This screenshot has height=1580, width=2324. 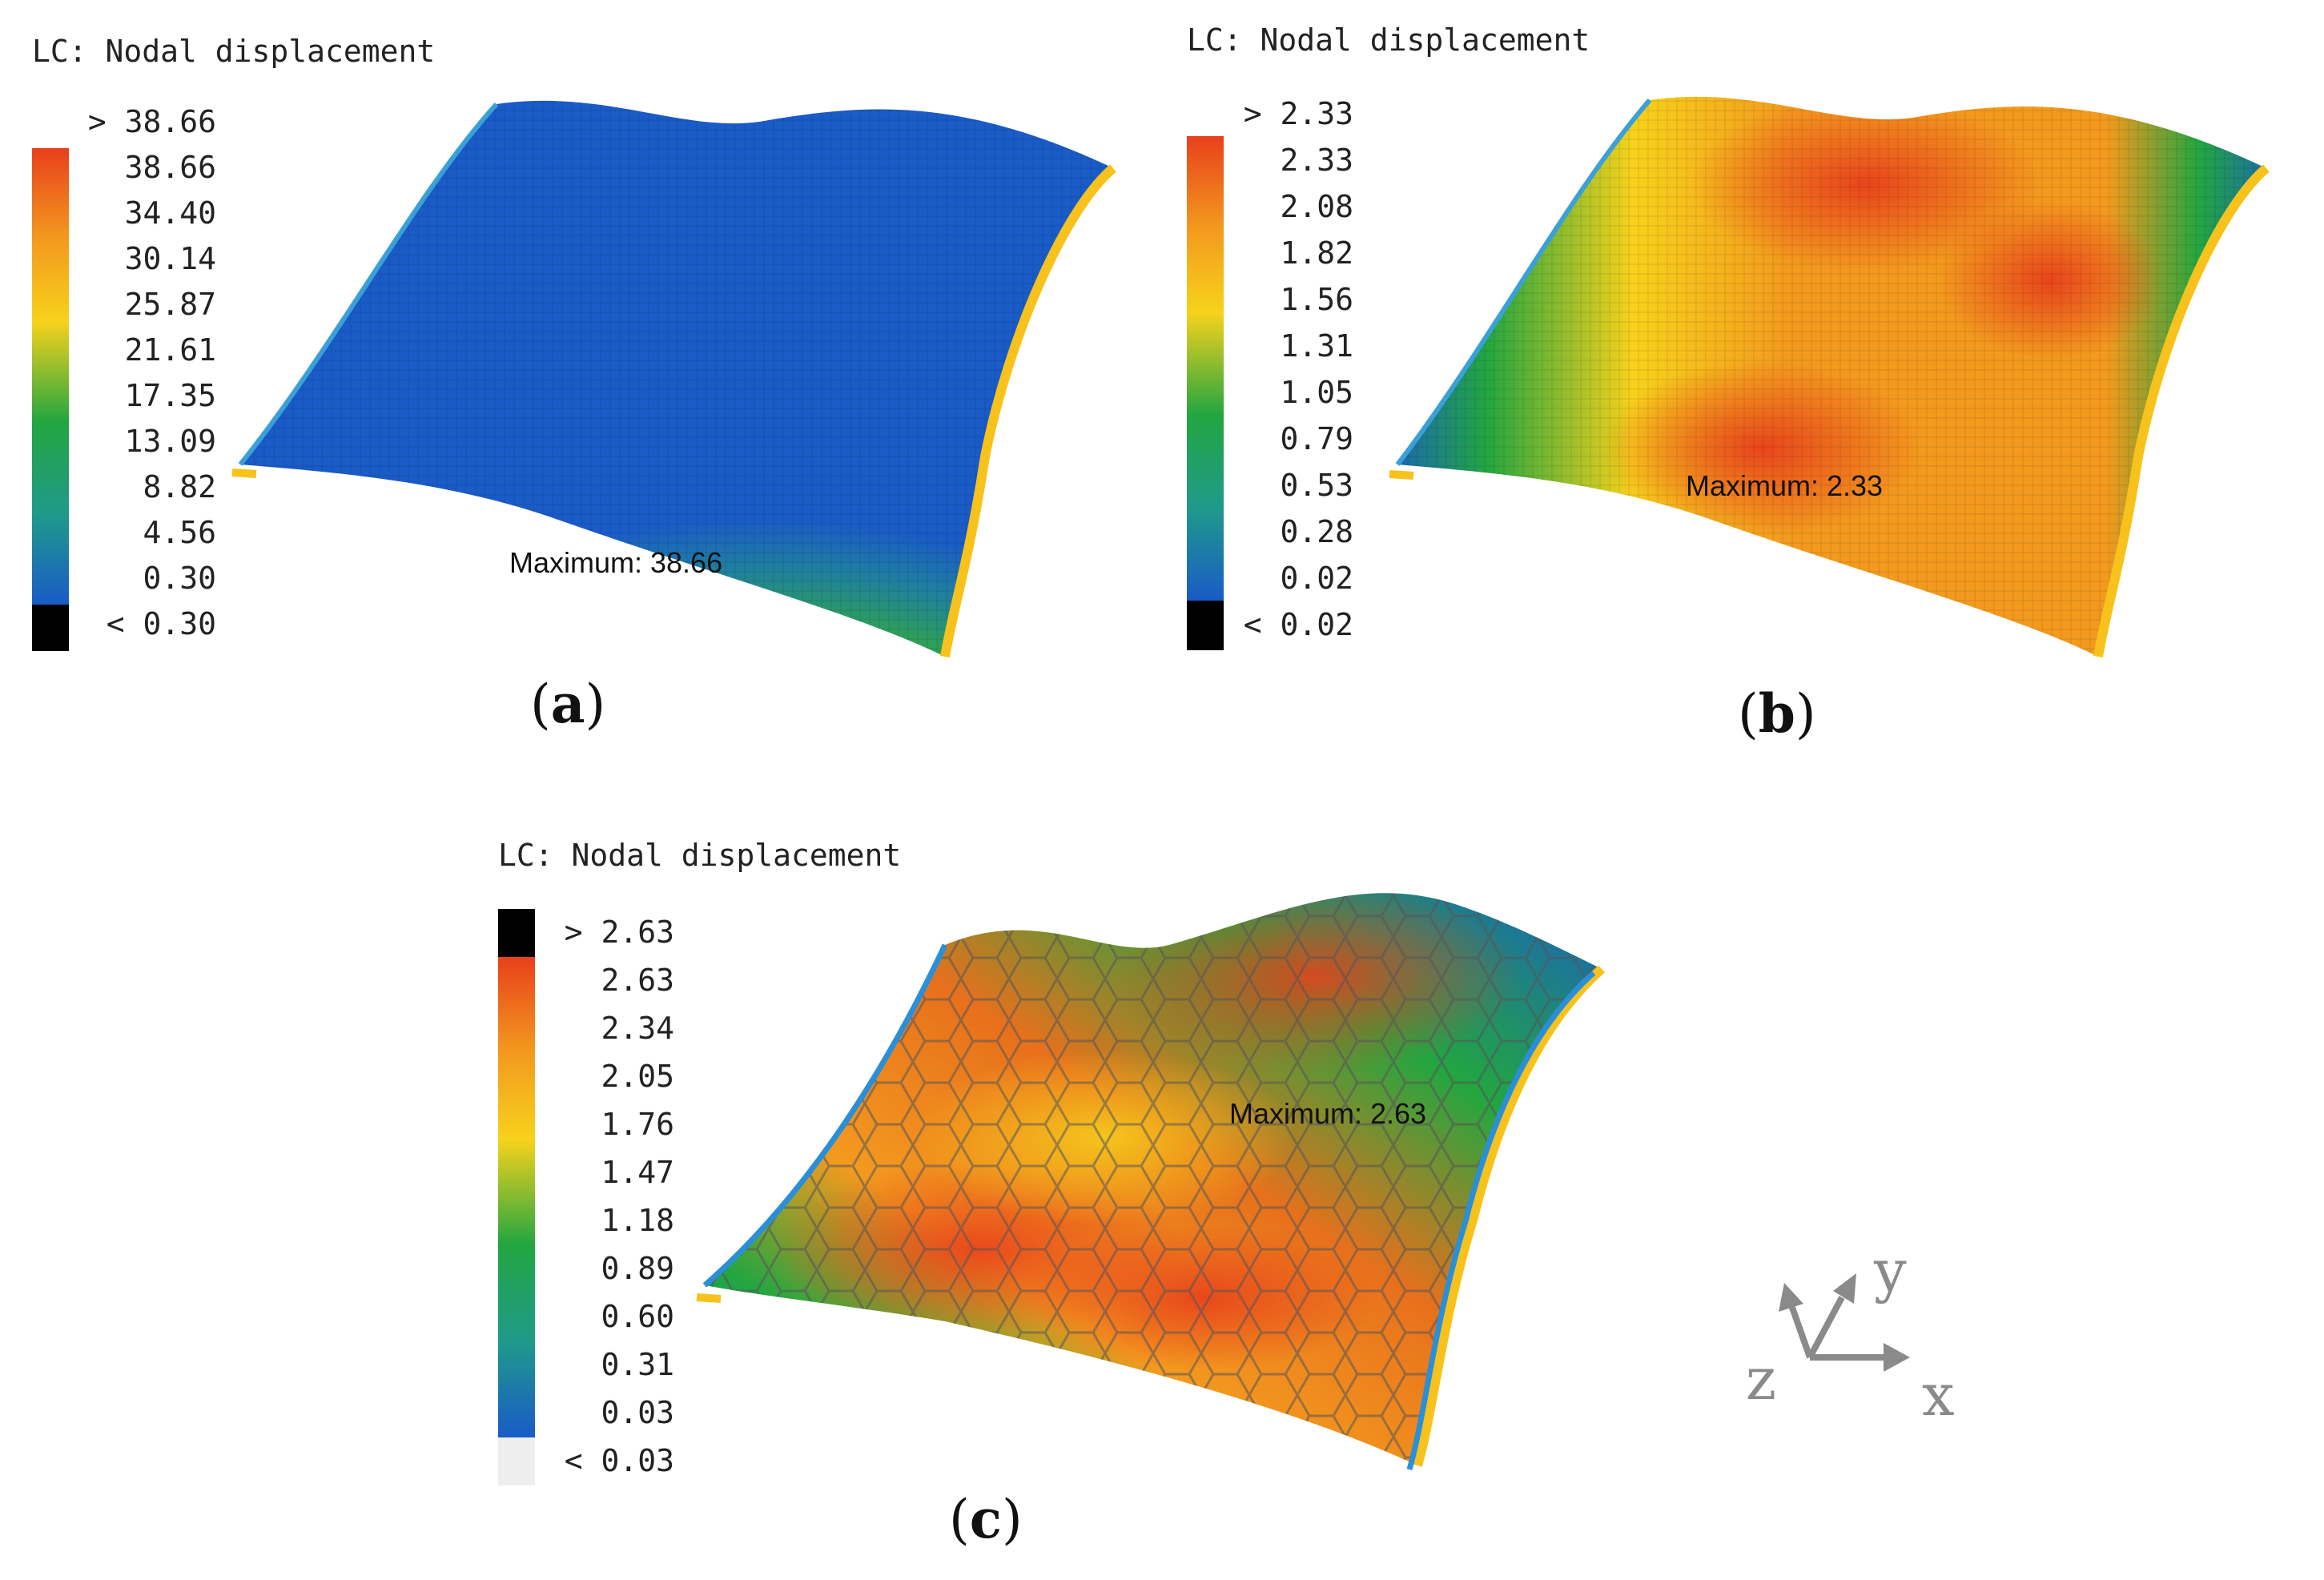 I want to click on panel-a-caption: (a), so click(x=568, y=704).